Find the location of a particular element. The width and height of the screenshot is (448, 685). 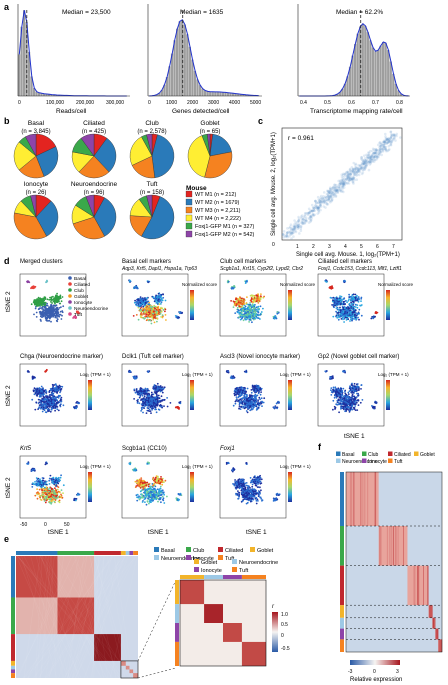

median-label: Median = 62.2% is located at coordinates (359, 12).